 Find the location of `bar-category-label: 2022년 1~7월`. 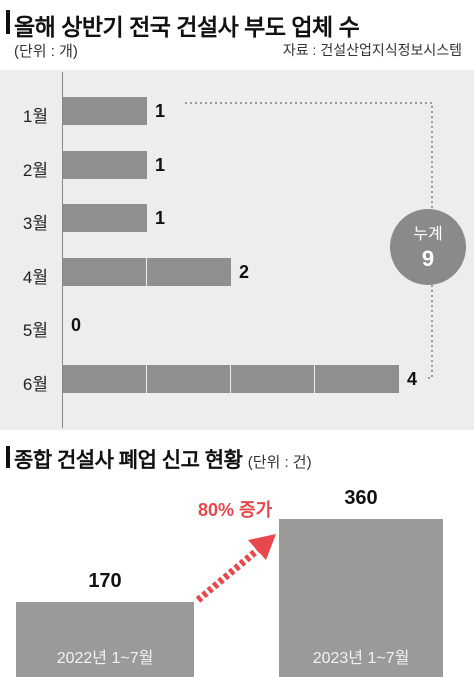

bar-category-label: 2022년 1~7월 is located at coordinates (105, 658).